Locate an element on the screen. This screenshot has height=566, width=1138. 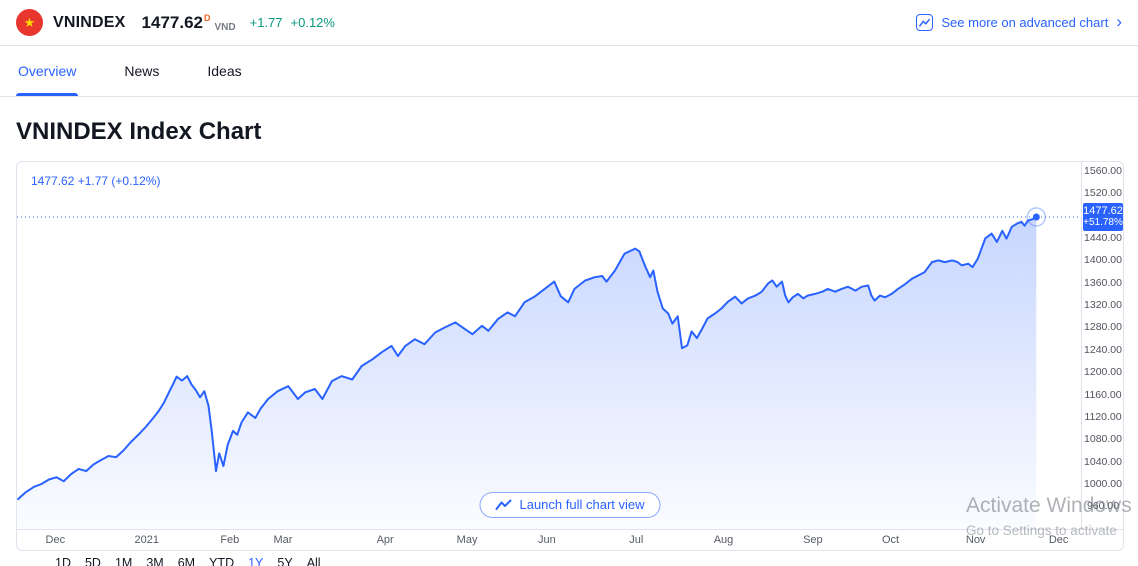
time-axis-label: Nov is located at coordinates (975, 540).